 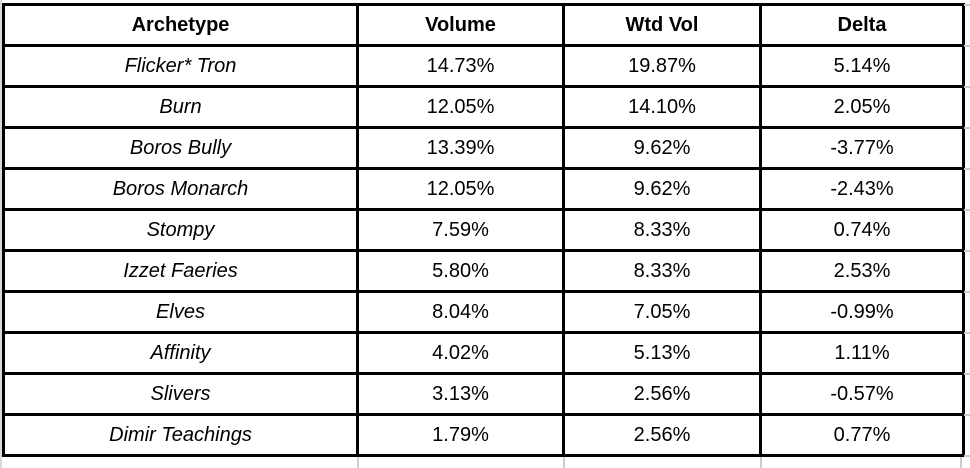 I want to click on column-header-volume: Volume, so click(x=460, y=25).